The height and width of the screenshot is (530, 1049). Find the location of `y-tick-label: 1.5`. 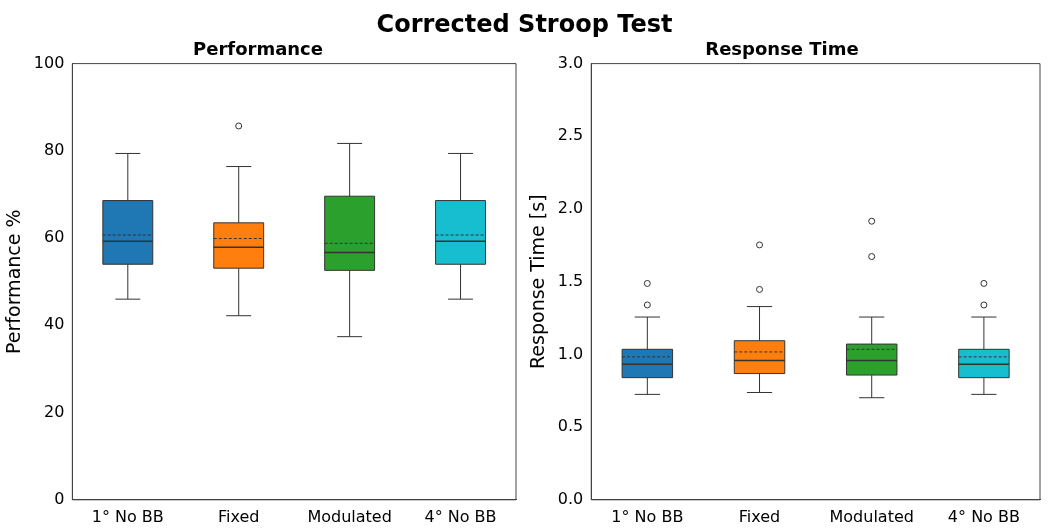

y-tick-label: 1.5 is located at coordinates (570, 280).